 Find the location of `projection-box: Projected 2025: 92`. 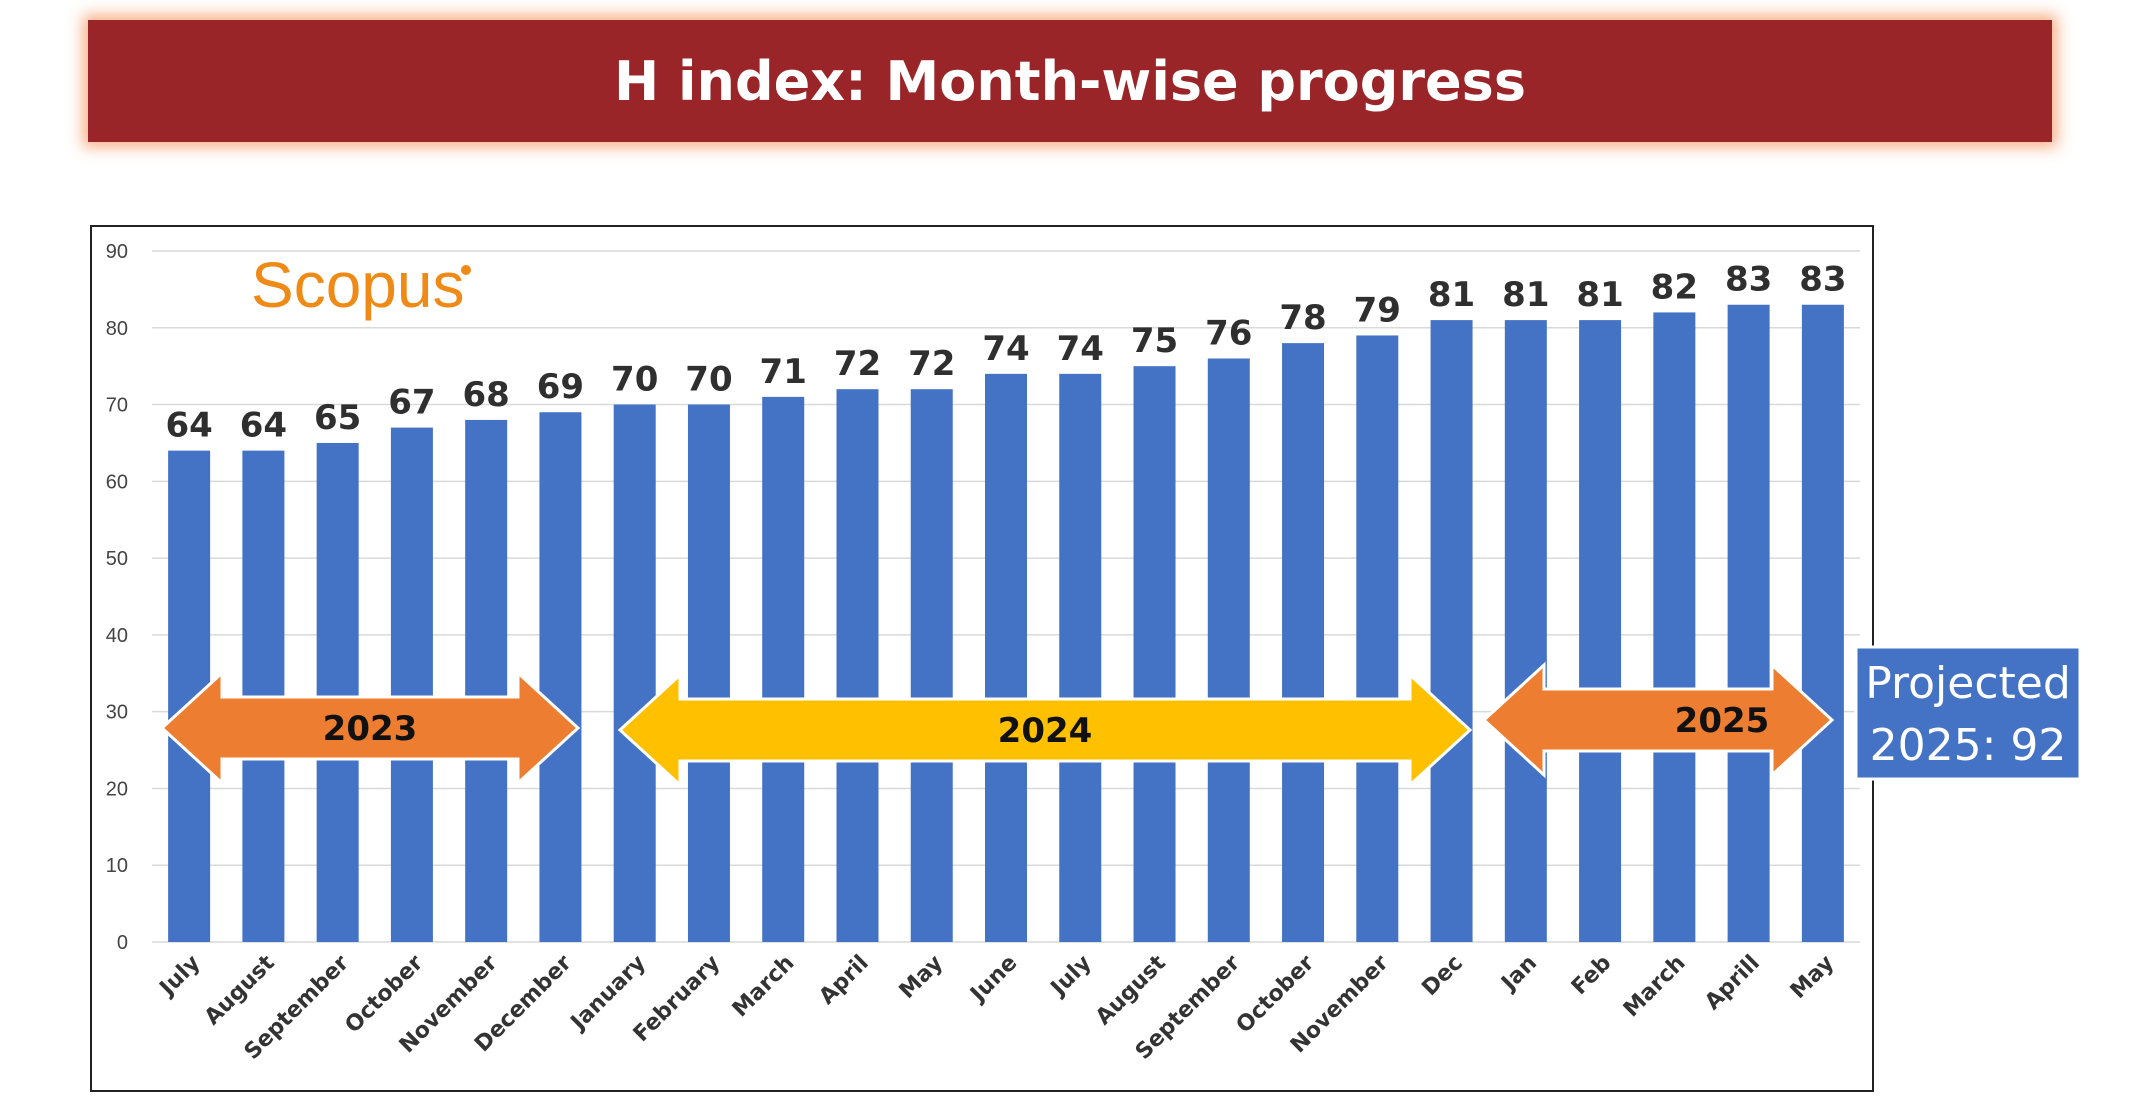

projection-box: Projected 2025: 92 is located at coordinates (1968, 713).